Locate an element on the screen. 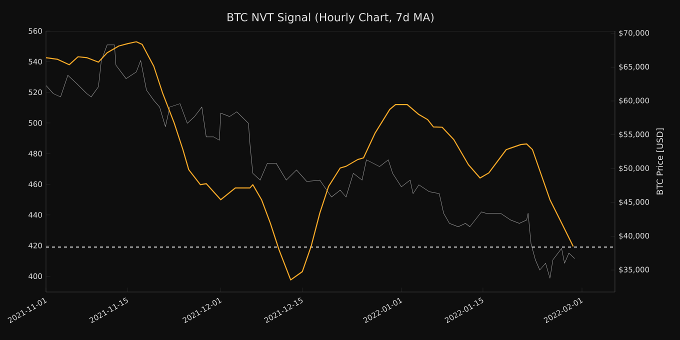 Image resolution: width=680 pixels, height=340 pixels. y2-axis-title: BTC Price [USD] is located at coordinates (660, 161).